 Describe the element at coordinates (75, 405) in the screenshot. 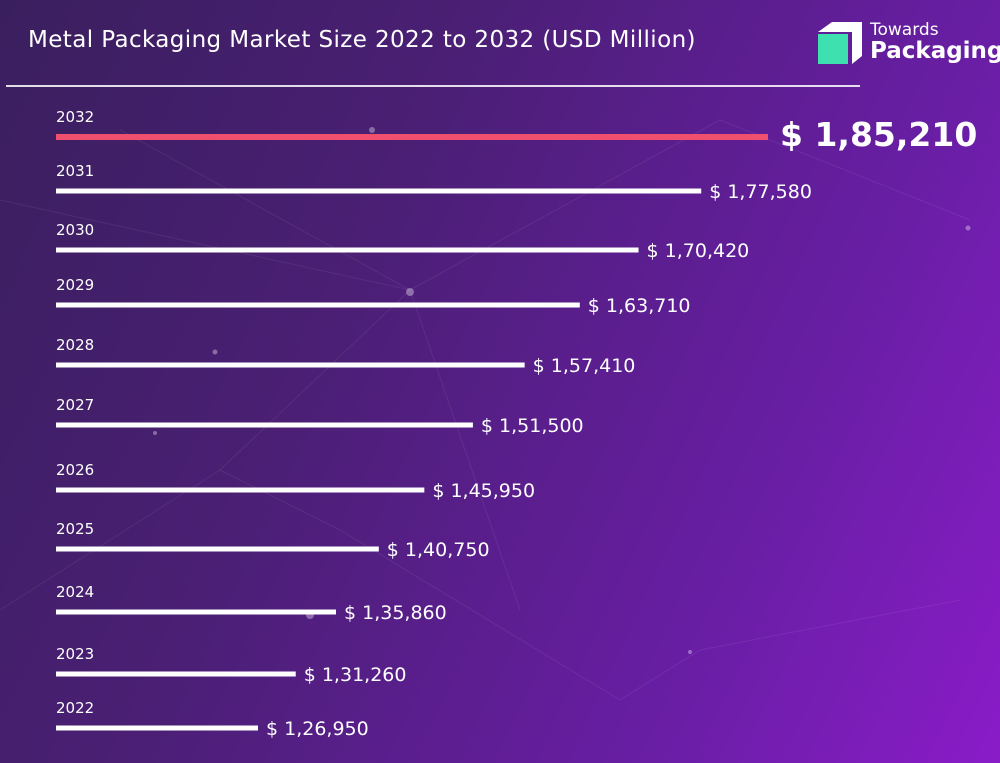

I see `year-label: 2027` at that location.